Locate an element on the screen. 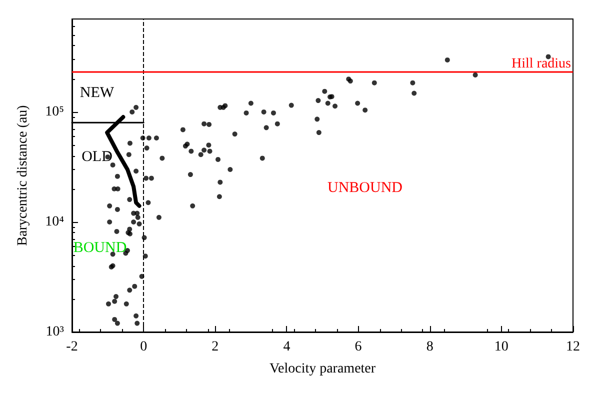 The image size is (591, 393). annotation: UNBOUND is located at coordinates (365, 188).